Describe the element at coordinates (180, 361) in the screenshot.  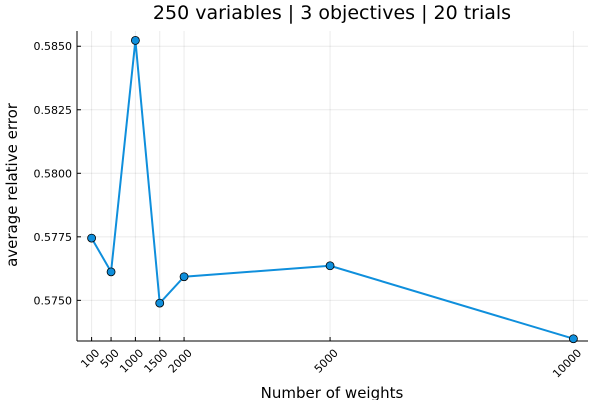
I see `x-tick-label: 2000` at that location.